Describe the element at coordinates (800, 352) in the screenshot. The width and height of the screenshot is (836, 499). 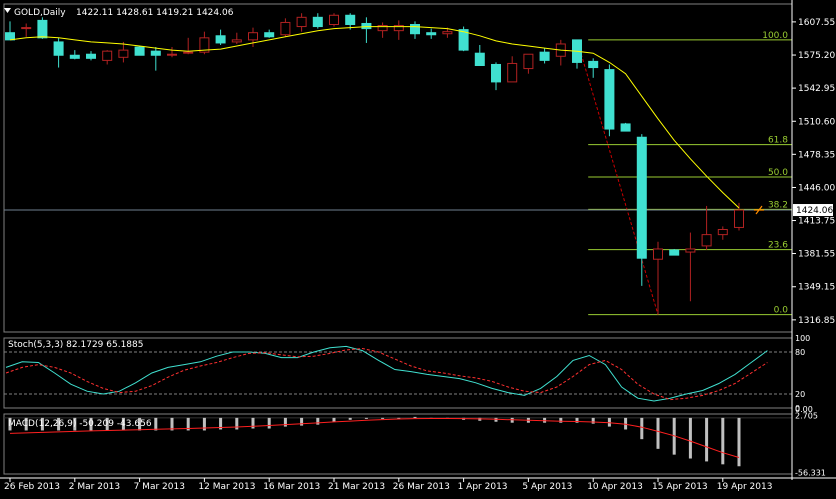
I see `stochastic-tick-label: 80` at that location.